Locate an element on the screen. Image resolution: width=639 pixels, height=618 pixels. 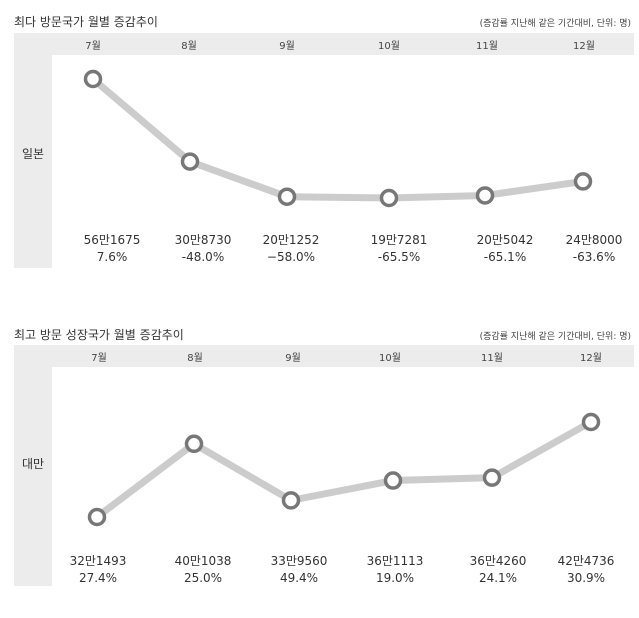
change-label: −58.0% is located at coordinates (291, 257).